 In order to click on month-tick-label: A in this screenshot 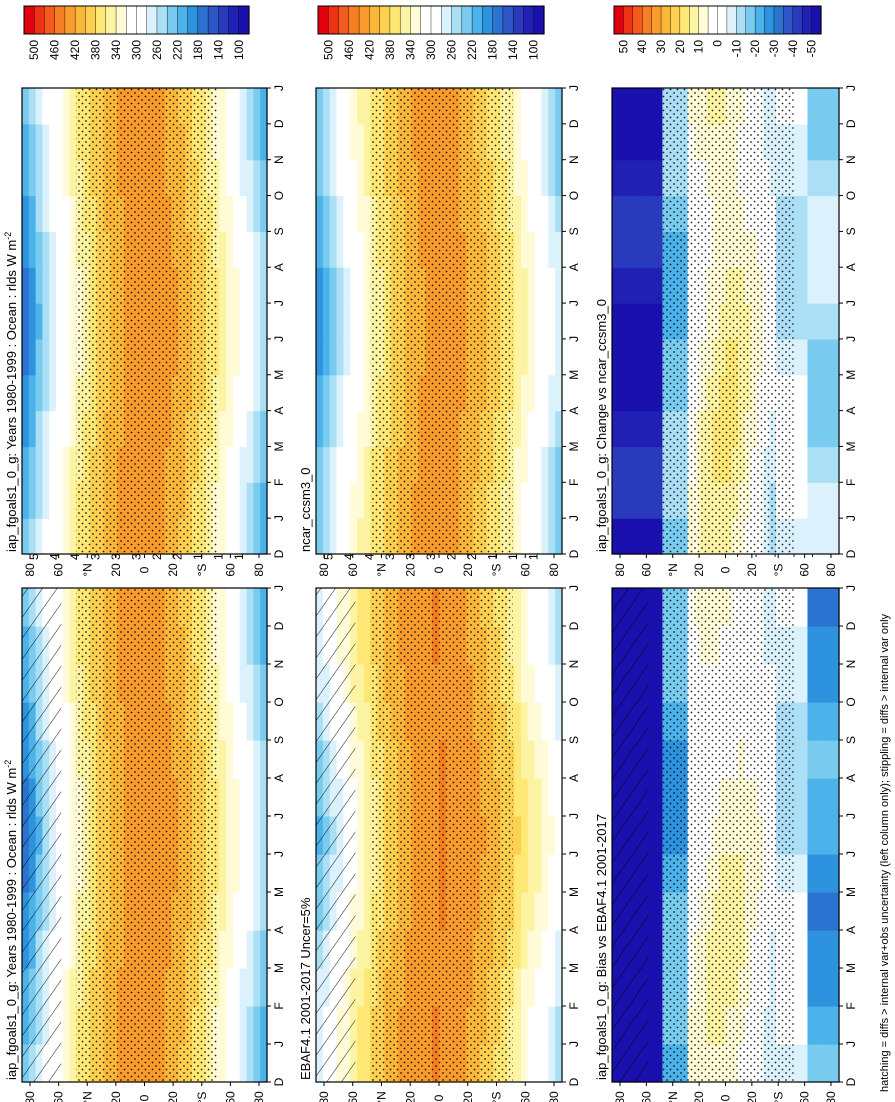, I will do `click(851, 411)`.